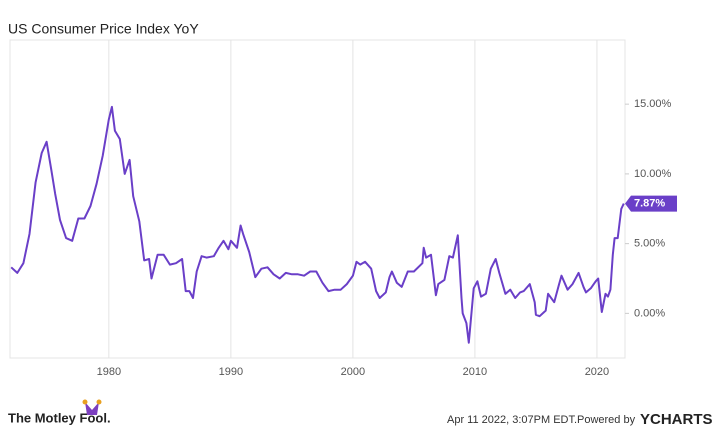 Image resolution: width=720 pixels, height=438 pixels. I want to click on y-tick-label: 15.00%, so click(653, 104).